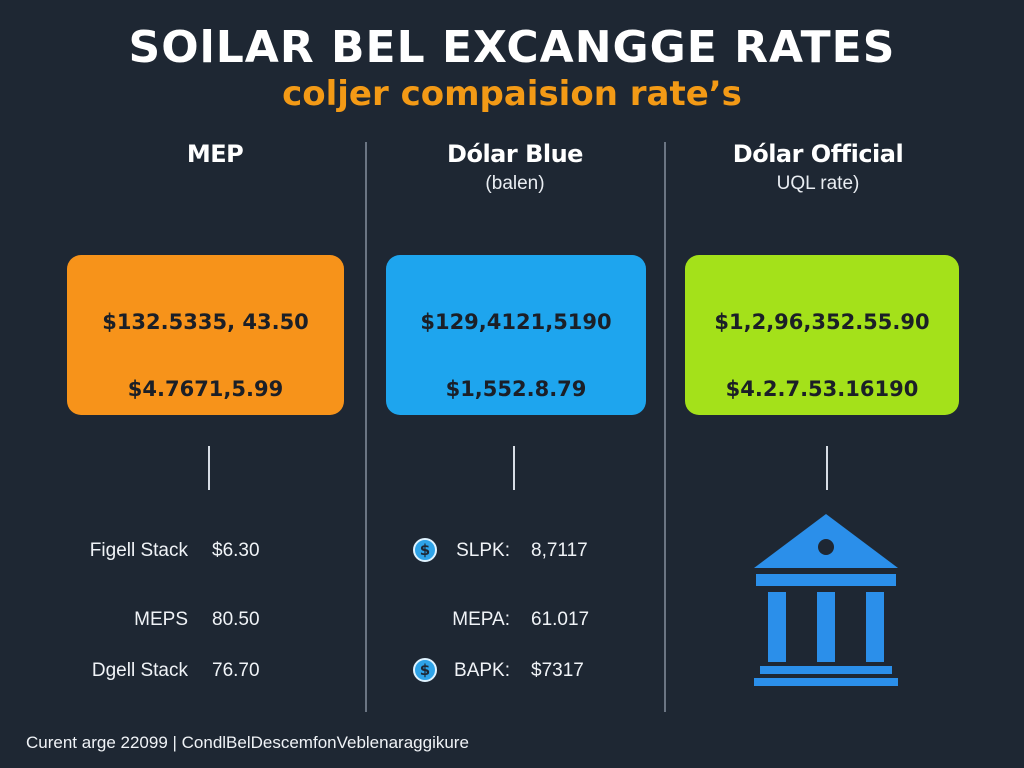 The image size is (1024, 768). I want to click on column-divider-right, so click(665, 427).